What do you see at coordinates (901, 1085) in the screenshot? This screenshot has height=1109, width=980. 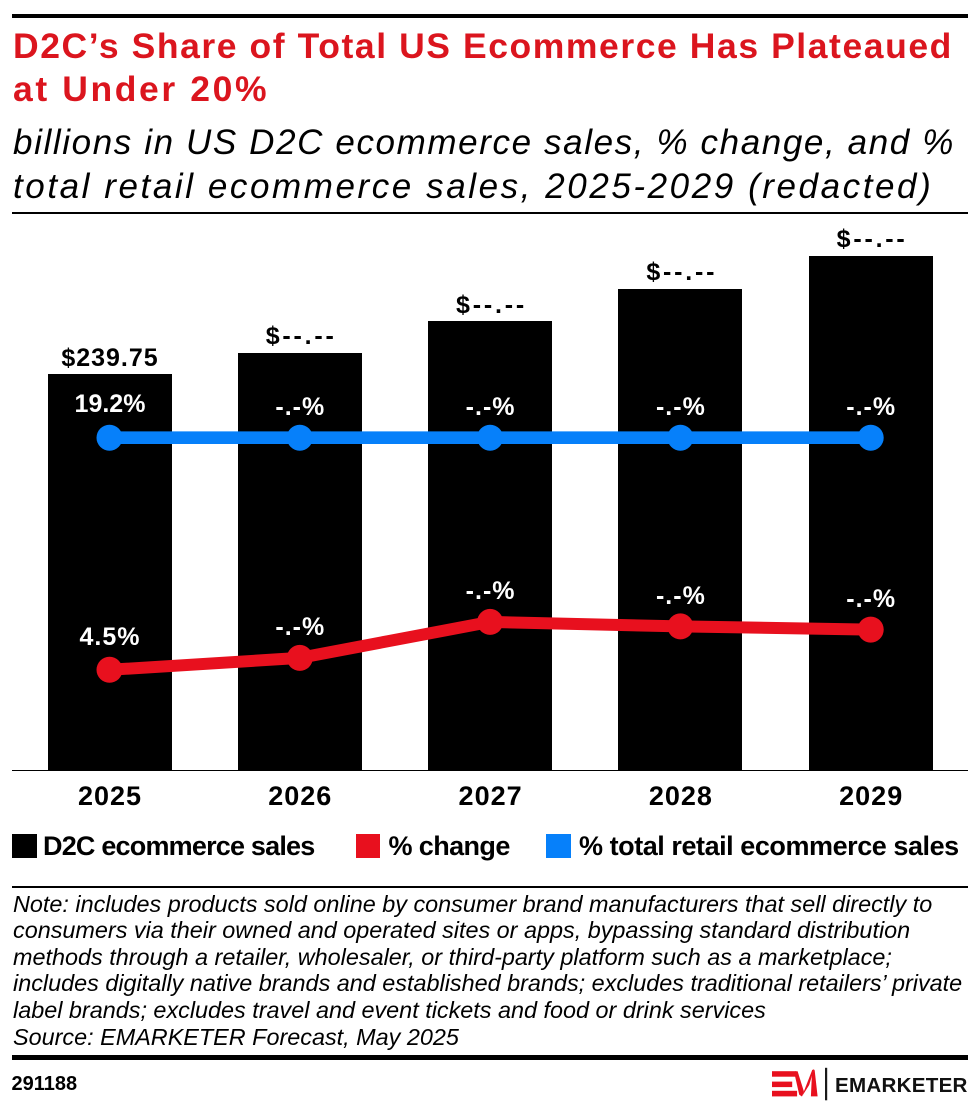 I see `svg-text: EMARKETER` at bounding box center [901, 1085].